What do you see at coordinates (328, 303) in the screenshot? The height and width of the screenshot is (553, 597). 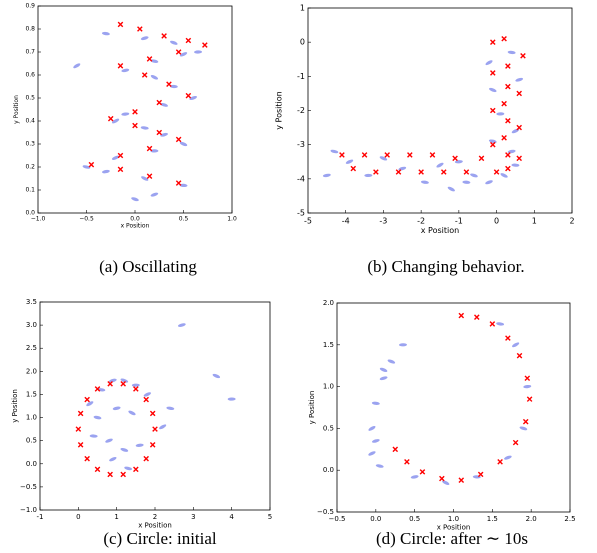 I see `y-tick-label: 2.0` at bounding box center [328, 303].